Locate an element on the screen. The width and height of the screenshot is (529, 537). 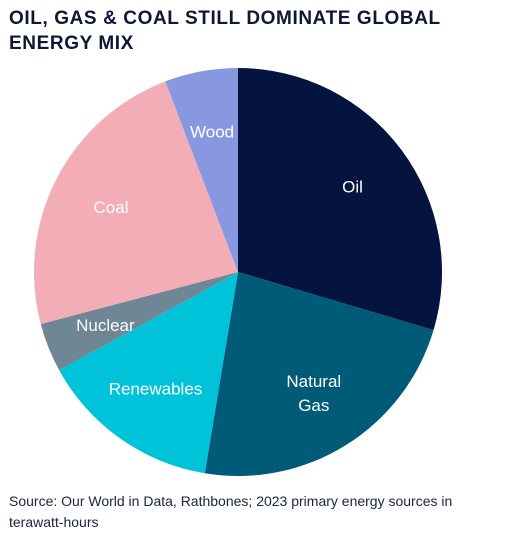
slice-label-oil: Oil is located at coordinates (352, 187).